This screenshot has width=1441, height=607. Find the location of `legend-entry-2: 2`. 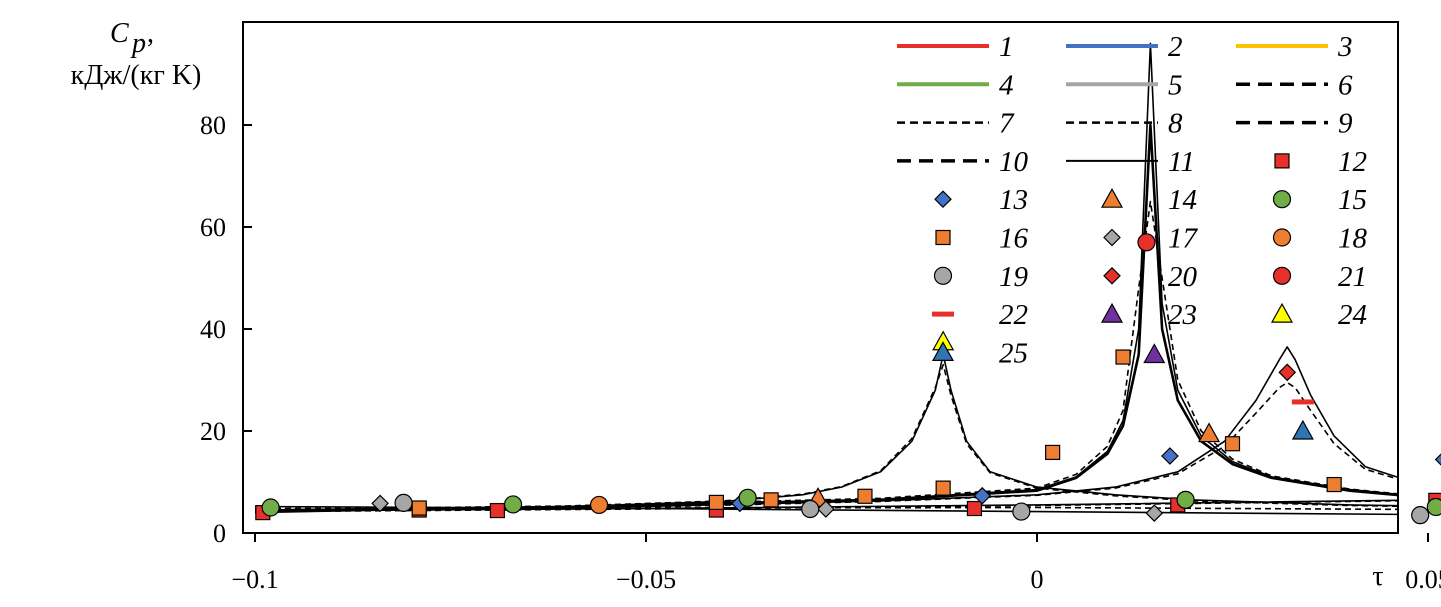

legend-entry-2: 2 is located at coordinates (1124, 47).